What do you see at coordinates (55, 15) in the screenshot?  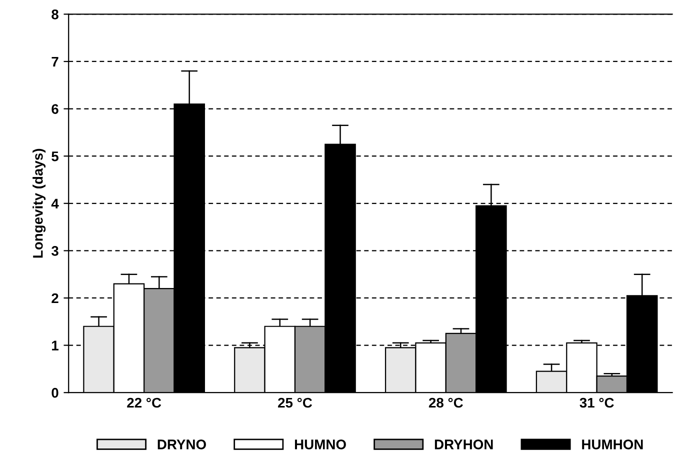 I see `y-tick-label: 8` at bounding box center [55, 15].